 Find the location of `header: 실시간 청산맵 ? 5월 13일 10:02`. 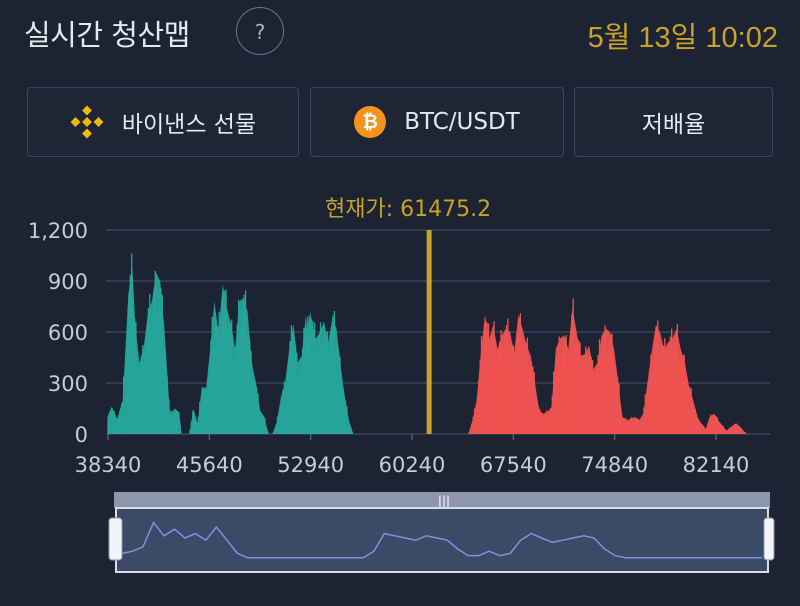

header: 실시간 청산맵 ? 5월 13일 10:02 is located at coordinates (400, 35).